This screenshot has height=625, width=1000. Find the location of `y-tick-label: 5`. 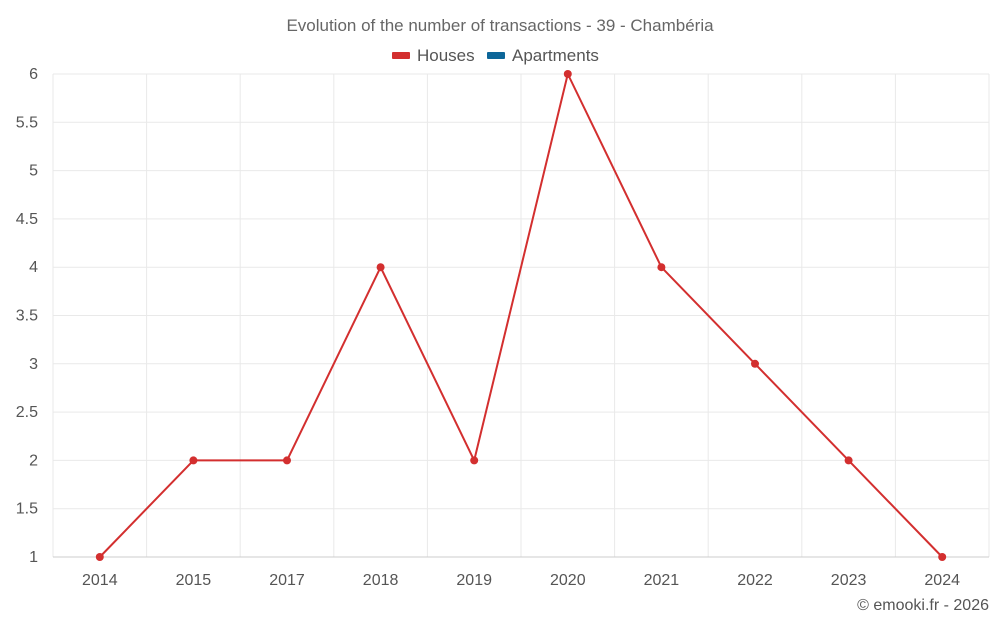

y-tick-label: 5 is located at coordinates (33, 171).